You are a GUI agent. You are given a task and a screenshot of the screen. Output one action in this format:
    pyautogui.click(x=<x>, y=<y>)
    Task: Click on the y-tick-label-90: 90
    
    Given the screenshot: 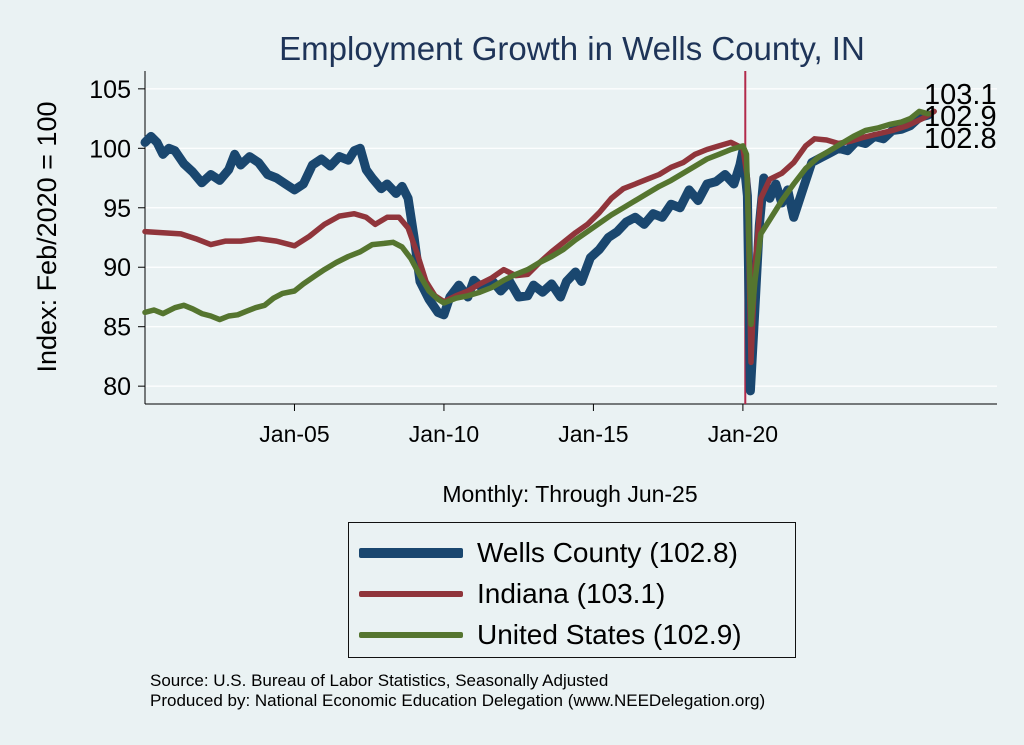 What is the action you would take?
    pyautogui.click(x=117, y=268)
    